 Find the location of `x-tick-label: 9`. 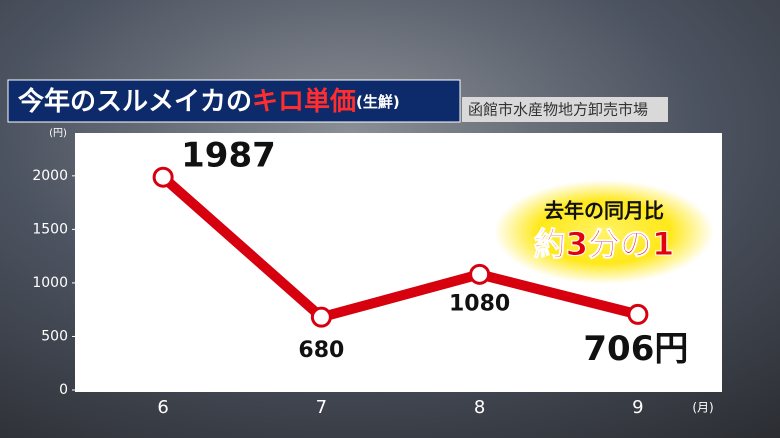

x-tick-label: 9 is located at coordinates (637, 407).